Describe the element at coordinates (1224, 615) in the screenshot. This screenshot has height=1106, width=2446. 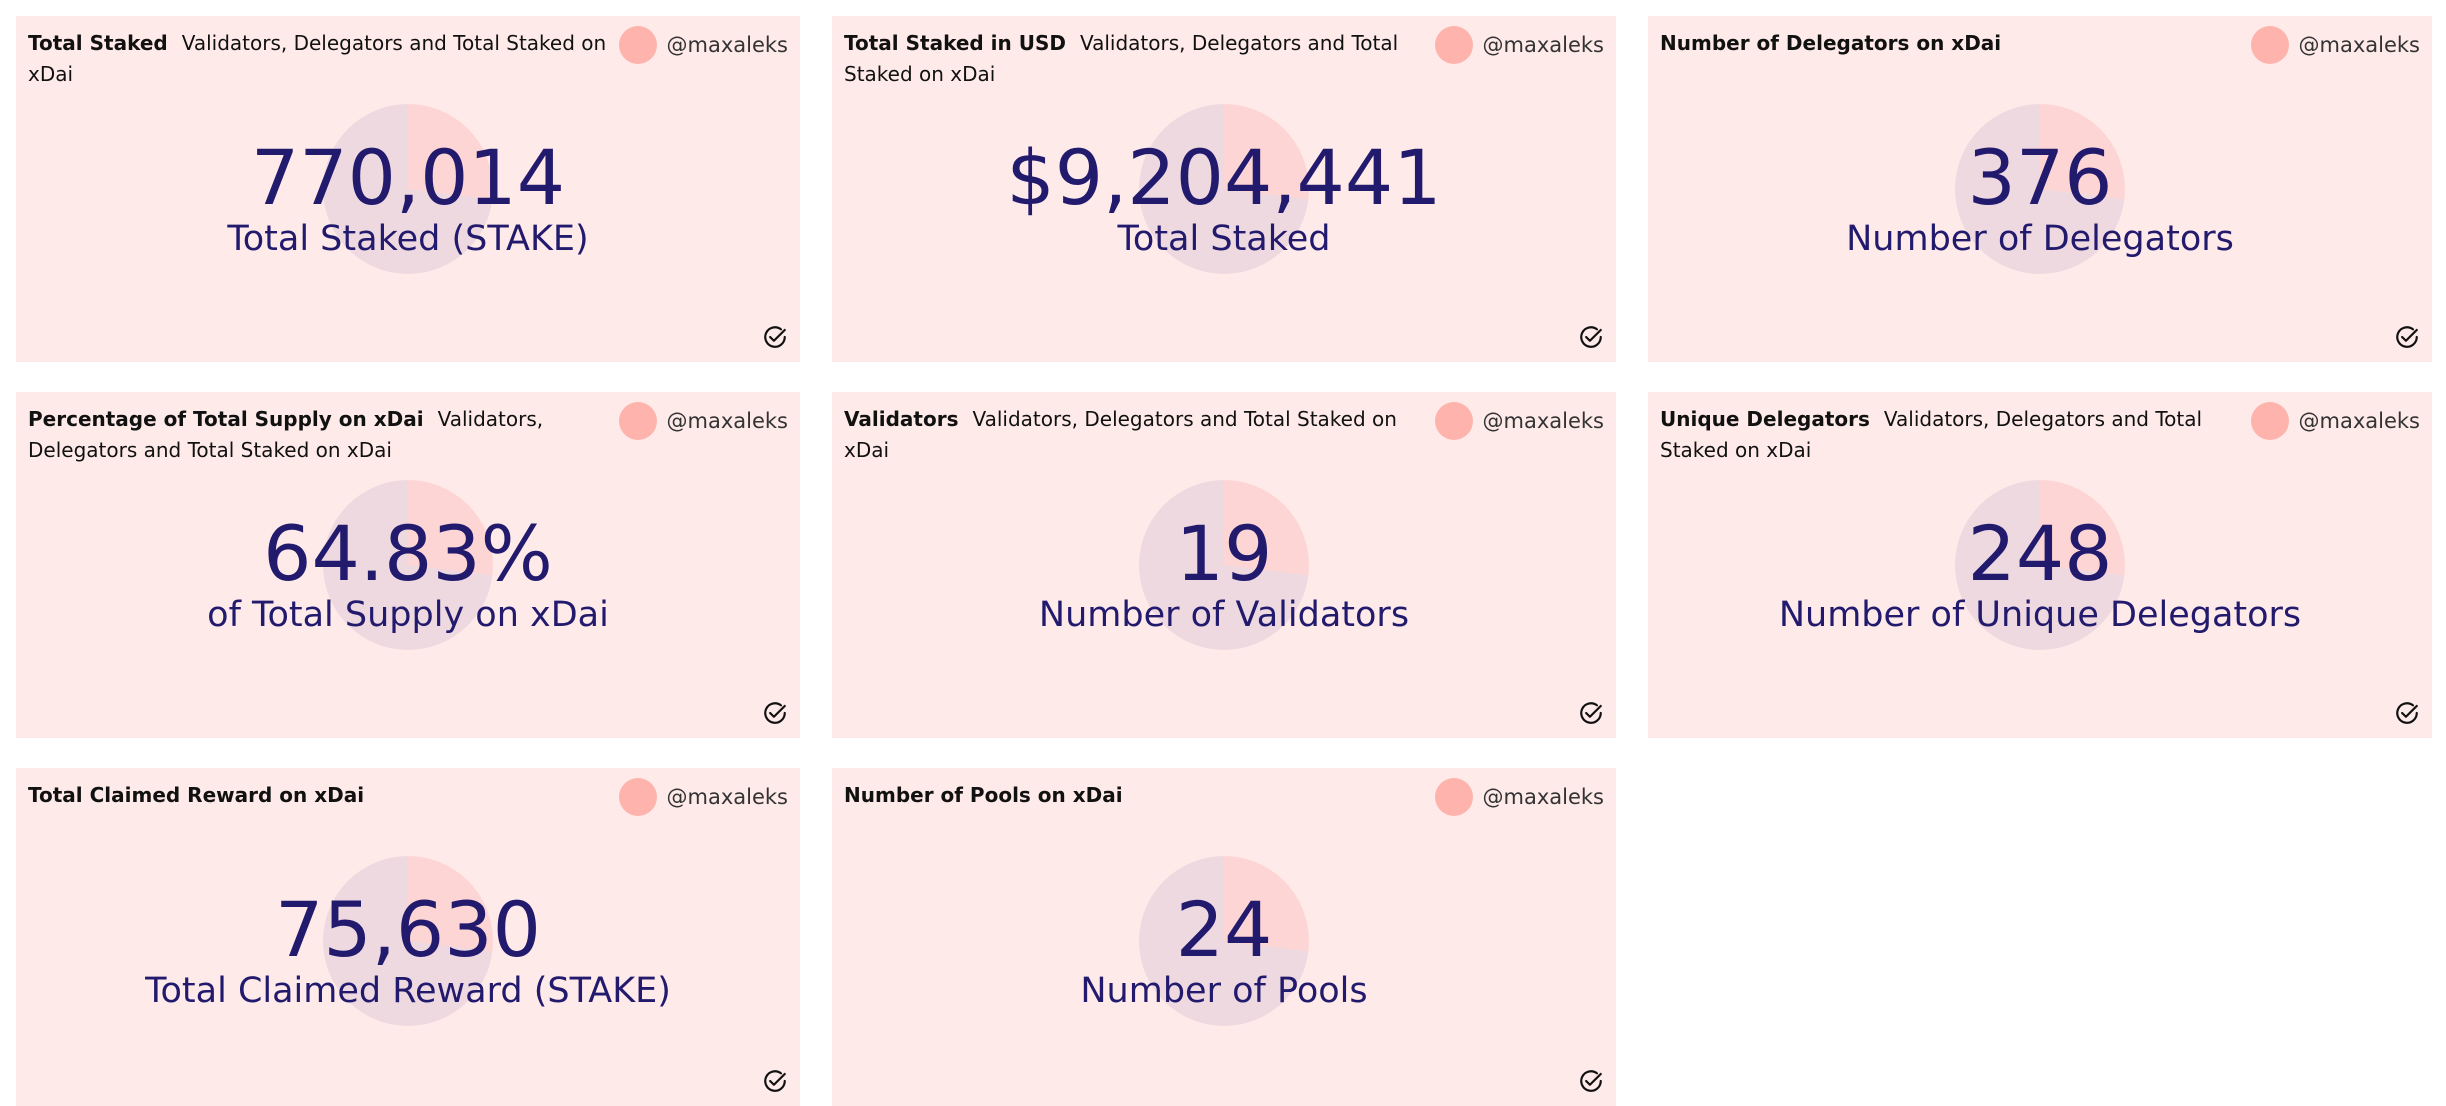
I see `counter-label: Number of Validators` at that location.